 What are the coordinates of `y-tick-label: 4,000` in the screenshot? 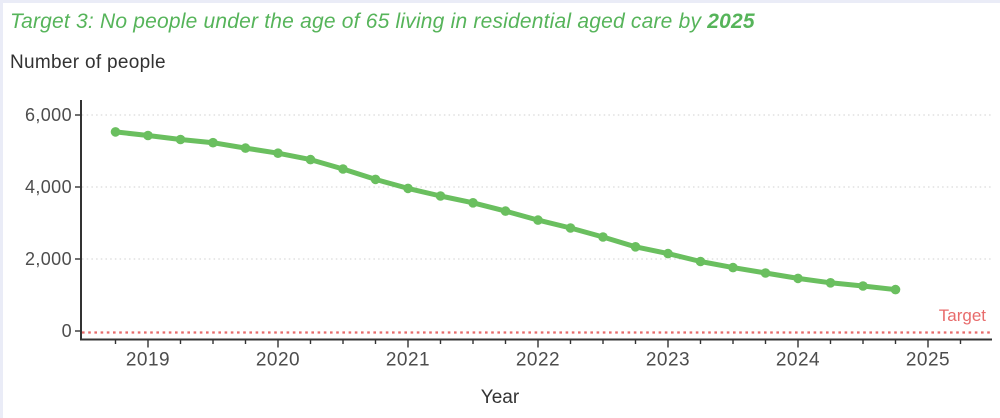 It's located at (48, 187).